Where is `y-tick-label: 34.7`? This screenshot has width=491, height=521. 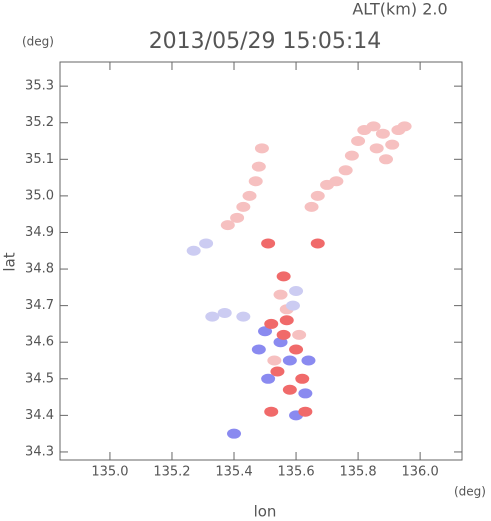 y-tick-label: 34.7 is located at coordinates (39, 305).